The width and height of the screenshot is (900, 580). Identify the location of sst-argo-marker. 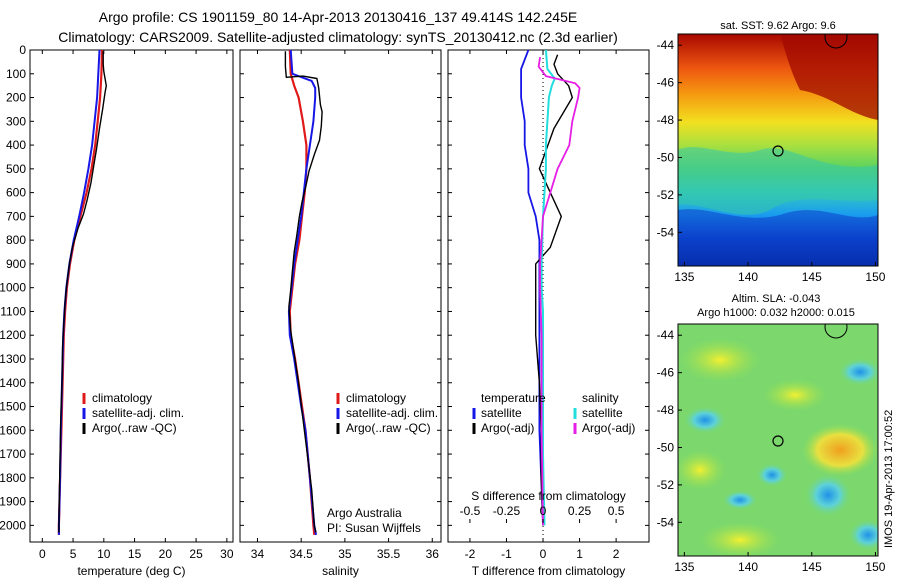
(778, 151).